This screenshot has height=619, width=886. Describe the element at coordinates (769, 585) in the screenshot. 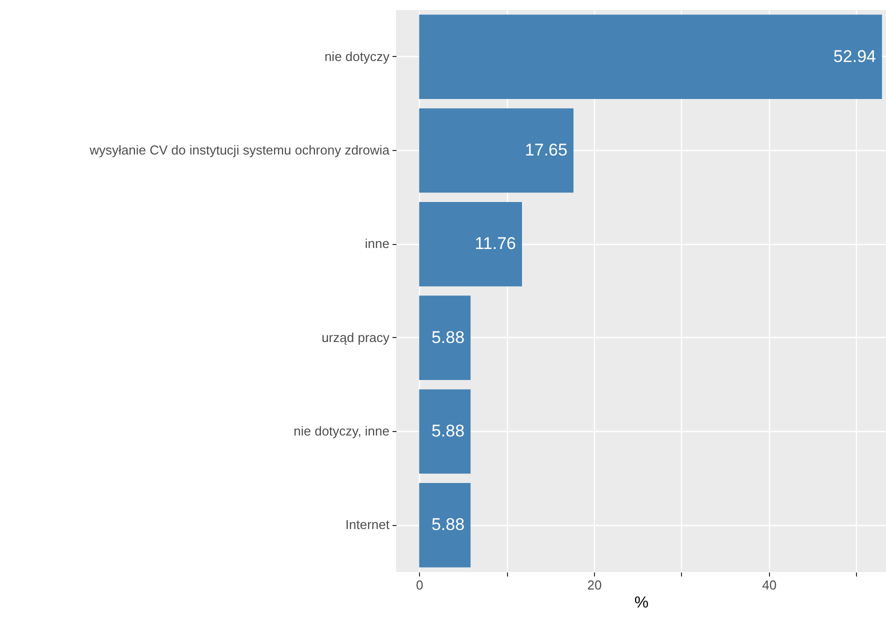

I see `x-tick-label: 40` at that location.